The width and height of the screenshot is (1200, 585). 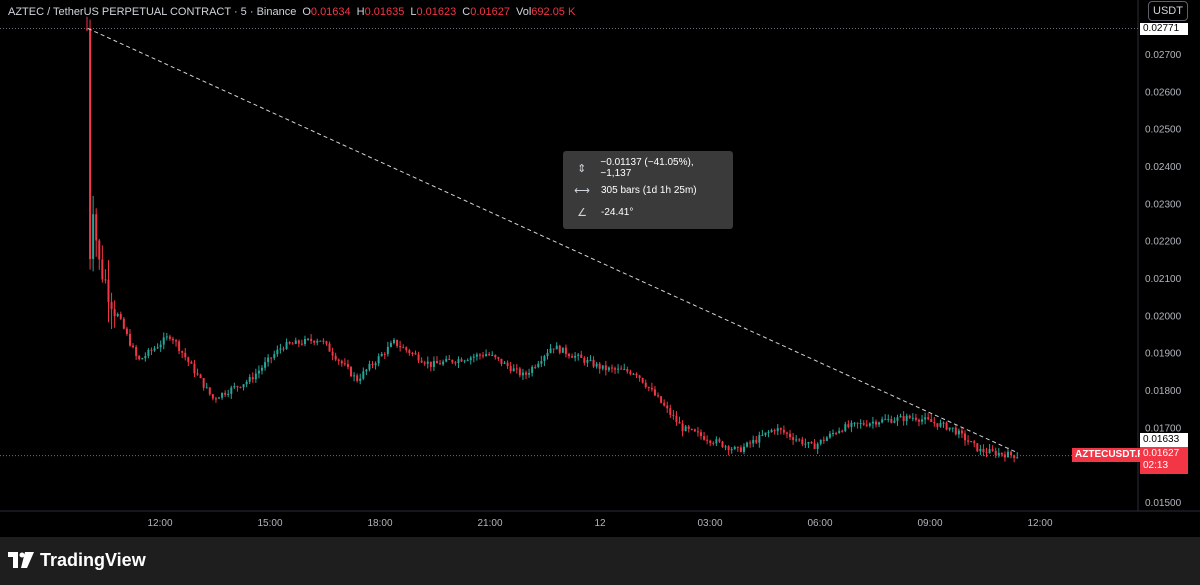 I want to click on price-tick-label: 0.01900, so click(x=1163, y=354).